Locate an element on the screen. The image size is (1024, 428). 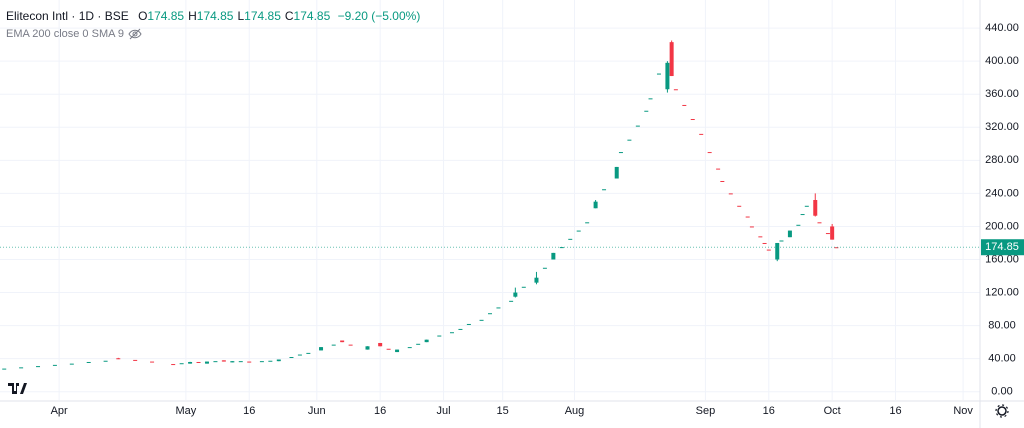
x-tick-label: Oct is located at coordinates (832, 411).